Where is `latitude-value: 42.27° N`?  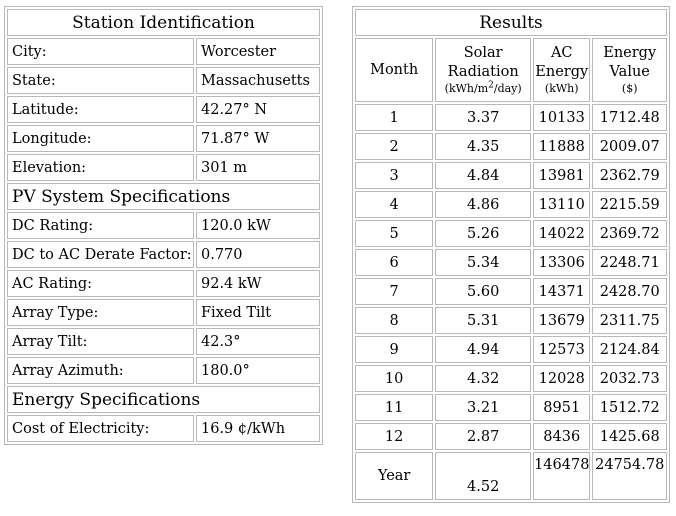 latitude-value: 42.27° N is located at coordinates (258, 109).